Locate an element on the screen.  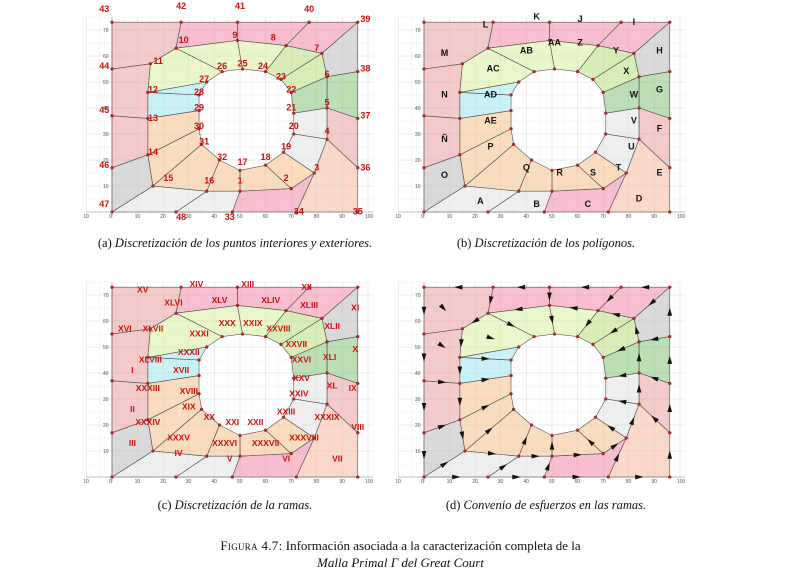
point-label: 43 is located at coordinates (104, 9).